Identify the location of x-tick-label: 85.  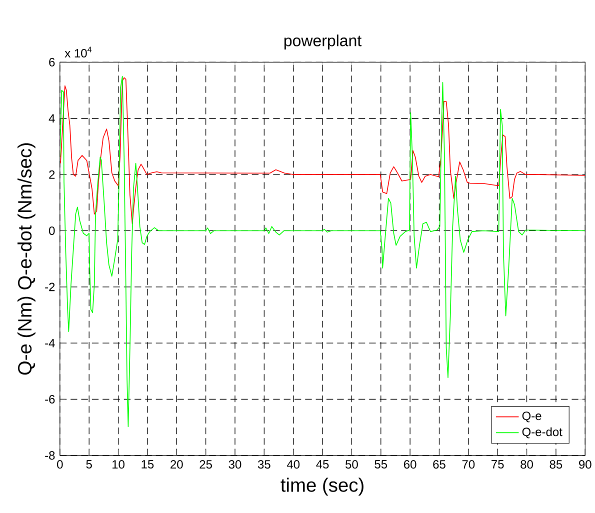
(556, 464).